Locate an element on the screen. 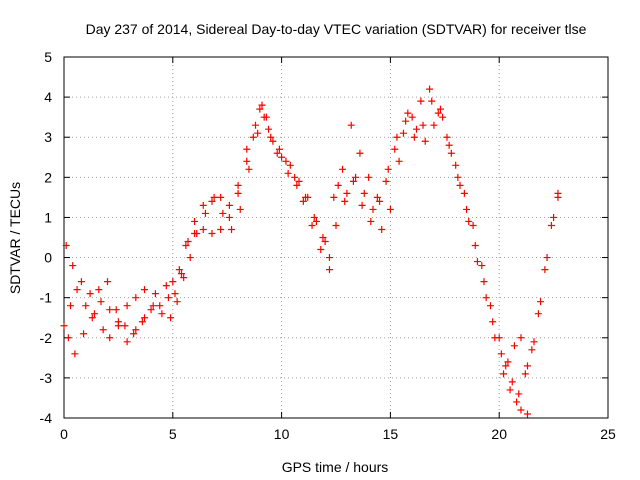 This screenshot has height=480, width=640. y-tick-label: -4 is located at coordinates (46, 418).